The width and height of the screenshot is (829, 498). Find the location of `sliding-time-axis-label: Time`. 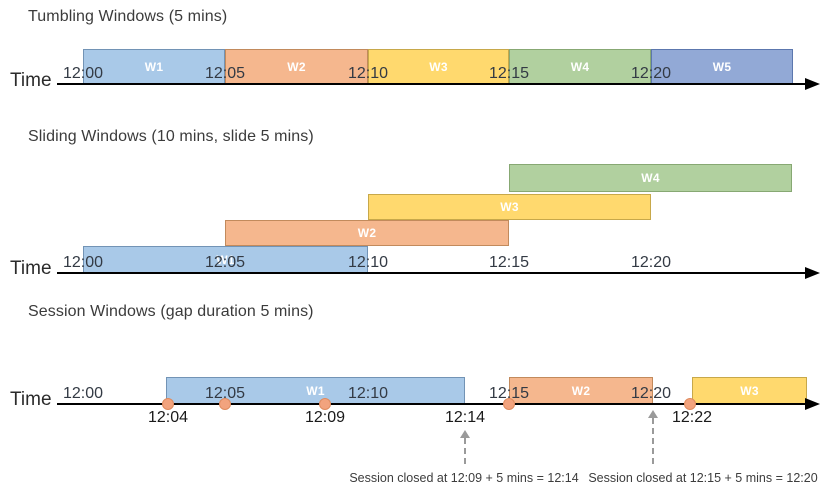

sliding-time-axis-label: Time is located at coordinates (31, 268).